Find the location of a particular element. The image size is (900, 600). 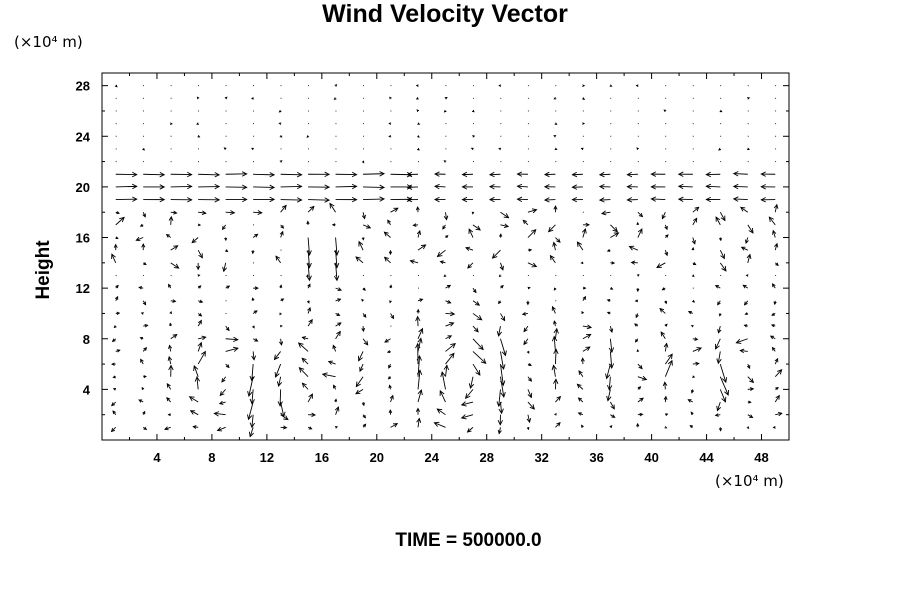

x-tick-label: 8 is located at coordinates (211, 457).